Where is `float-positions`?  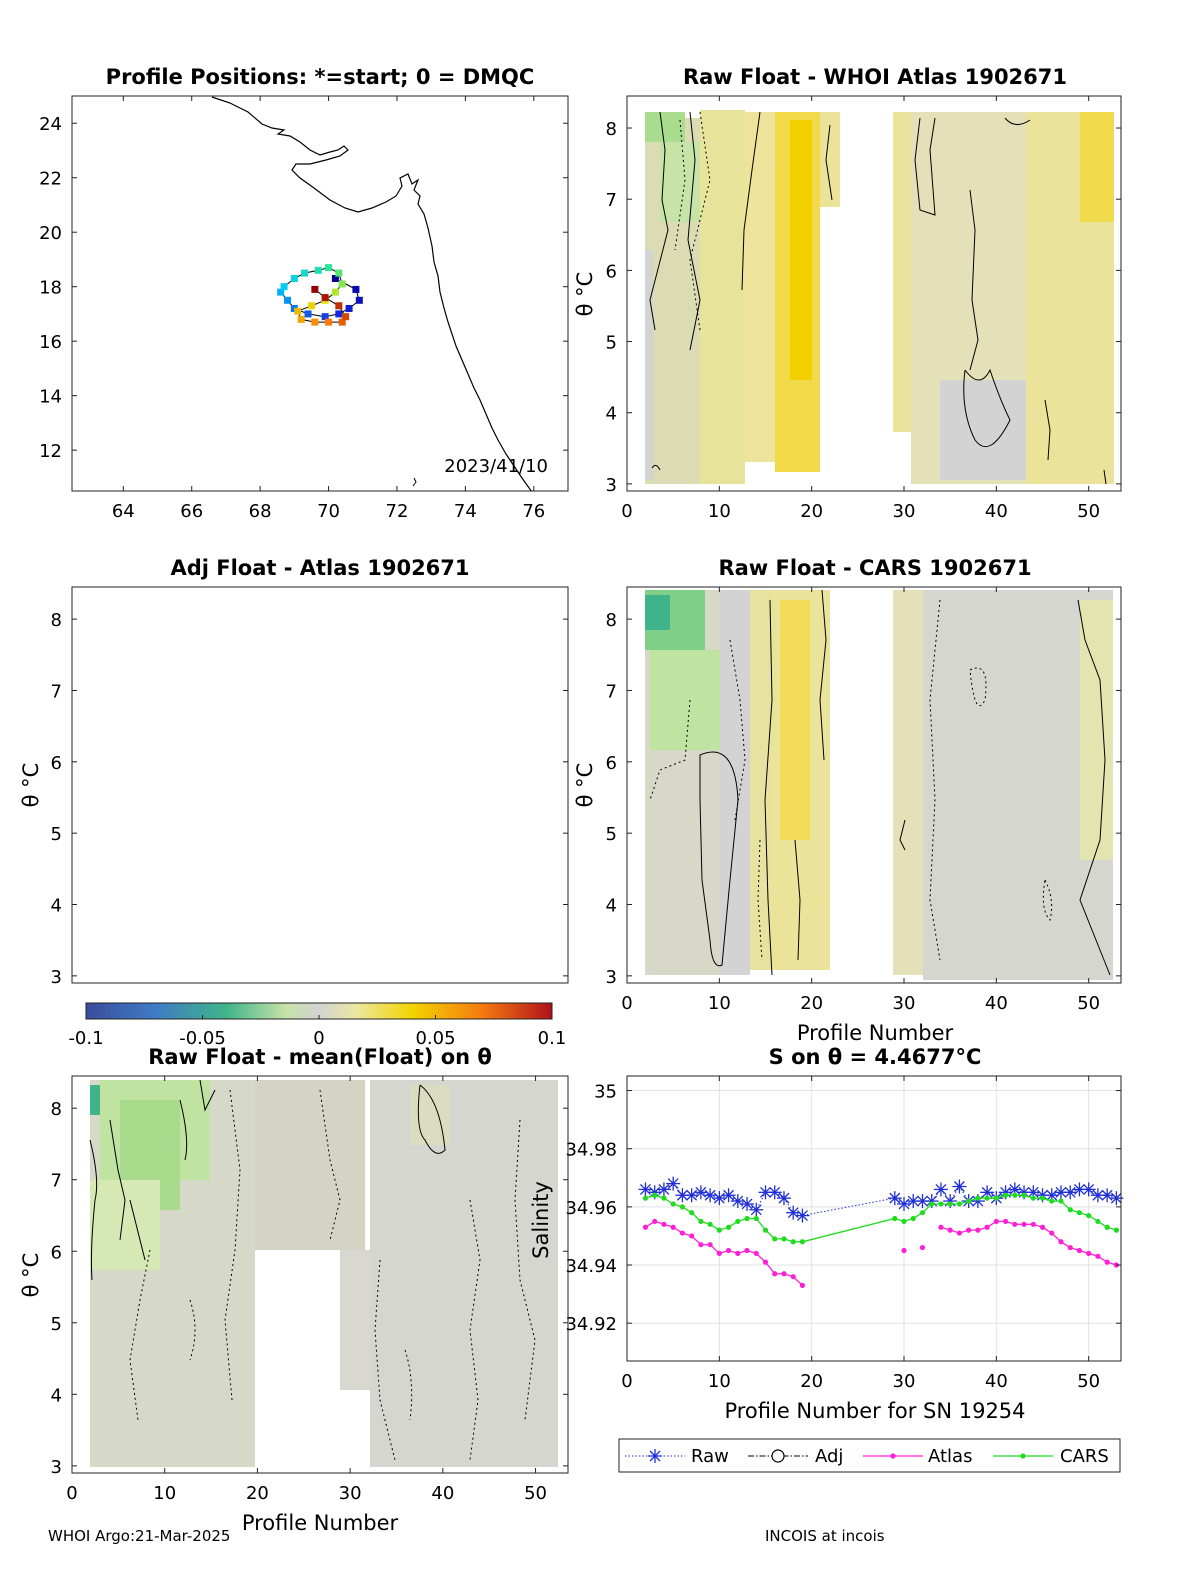
float-positions is located at coordinates (320, 295).